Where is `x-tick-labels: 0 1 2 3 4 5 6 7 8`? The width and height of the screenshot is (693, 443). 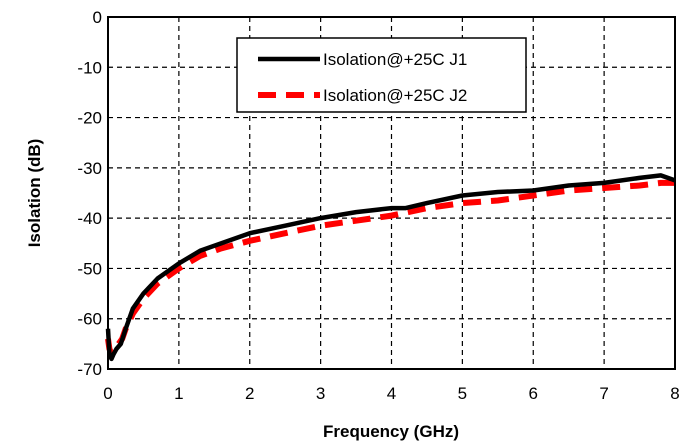
x-tick-labels: 0 1 2 3 4 5 6 7 8 is located at coordinates (391, 393).